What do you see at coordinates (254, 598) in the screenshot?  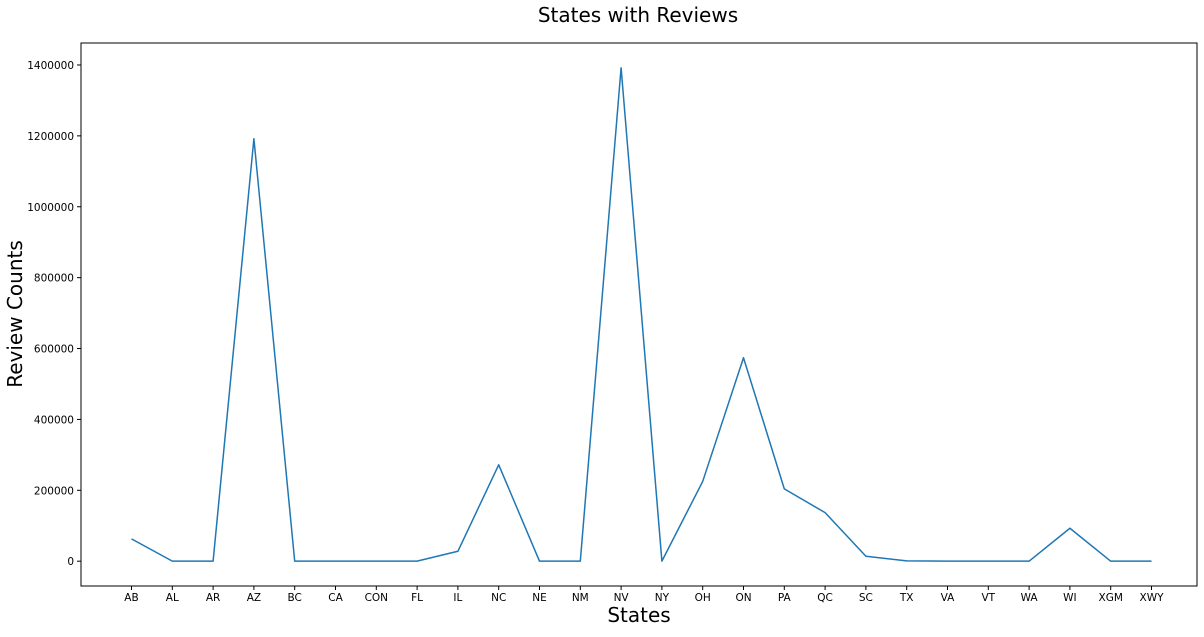 I see `x-tick-label: AZ` at bounding box center [254, 598].